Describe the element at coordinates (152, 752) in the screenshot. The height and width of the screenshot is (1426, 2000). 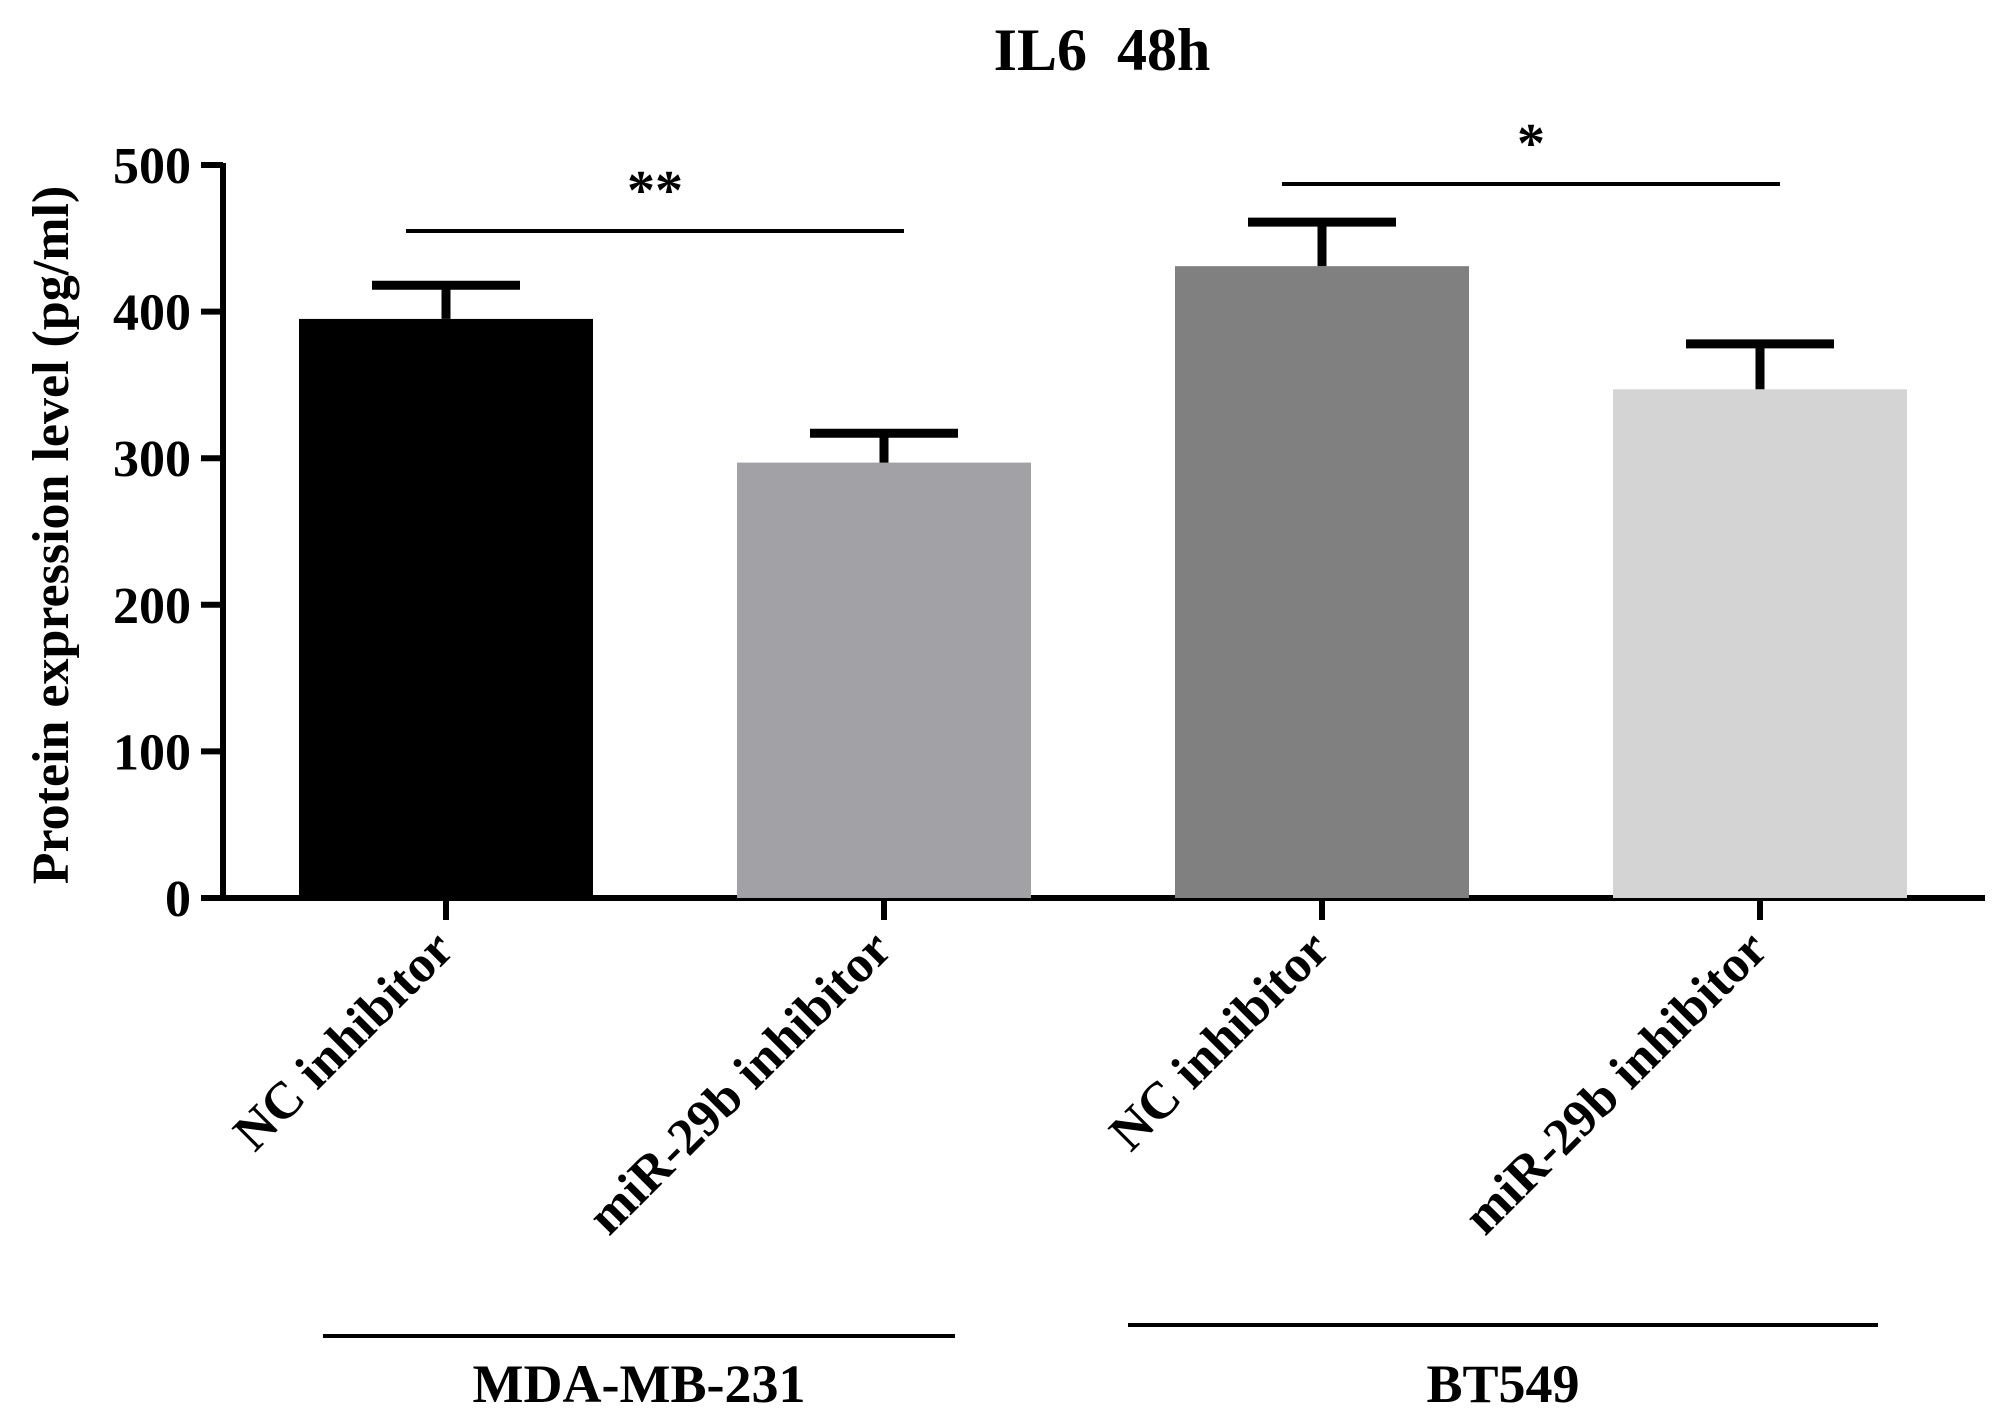
I see `y-tick-label: 100` at that location.